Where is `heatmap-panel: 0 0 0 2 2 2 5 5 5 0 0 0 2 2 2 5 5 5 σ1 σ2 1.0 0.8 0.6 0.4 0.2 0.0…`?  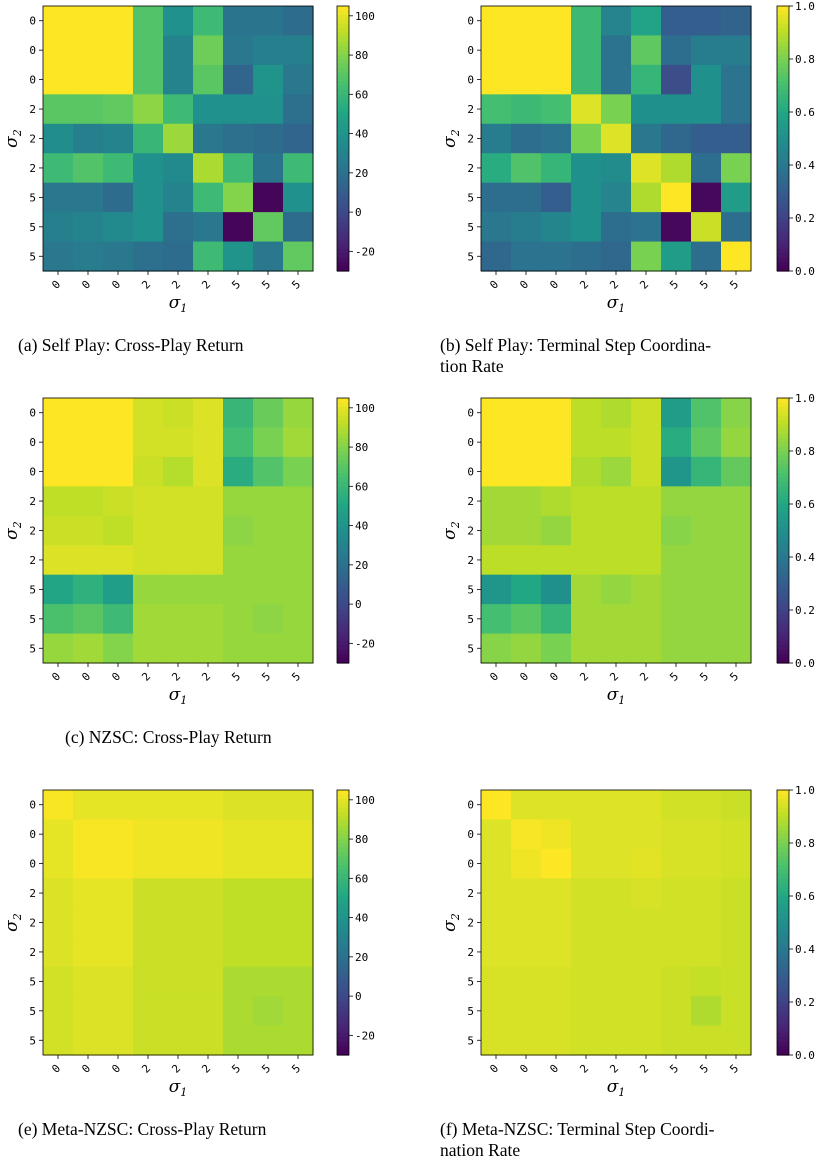
heatmap-panel: 0 0 0 2 2 2 5 5 5 0 0 0 2 2 2 5 5 5 σ1 σ2 1.0 0.8 0.6 0.4 0.2 0.0… is located at coordinates (627, 549).